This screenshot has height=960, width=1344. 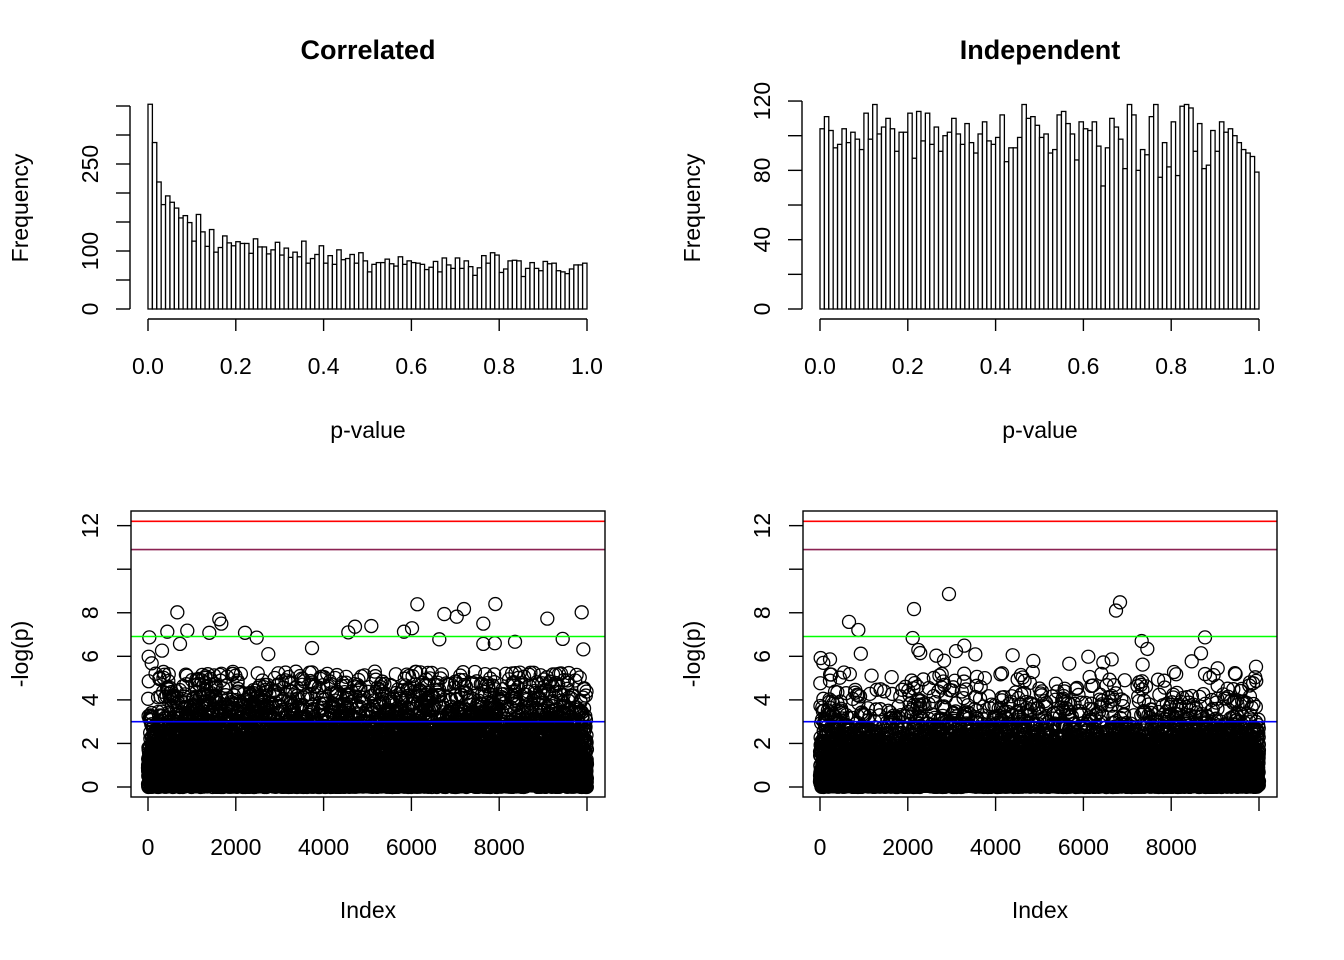 What do you see at coordinates (1040, 50) in the screenshot?
I see `chart-title: Independent` at bounding box center [1040, 50].